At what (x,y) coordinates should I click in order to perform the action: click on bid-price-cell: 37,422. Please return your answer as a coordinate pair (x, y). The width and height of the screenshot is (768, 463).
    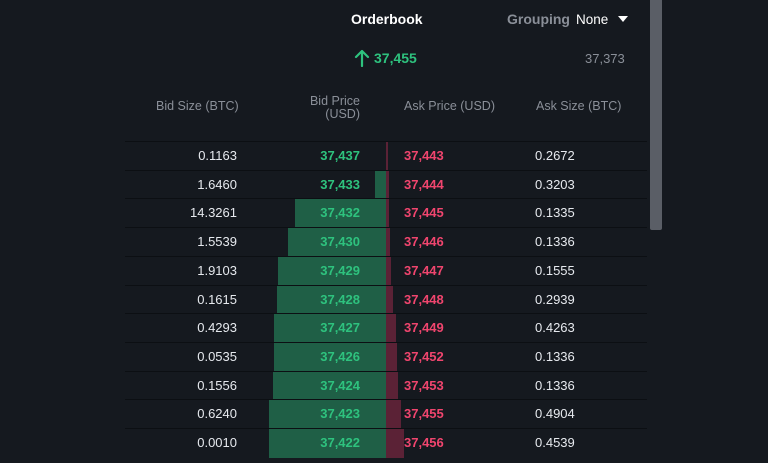
    Looking at the image, I should click on (340, 442).